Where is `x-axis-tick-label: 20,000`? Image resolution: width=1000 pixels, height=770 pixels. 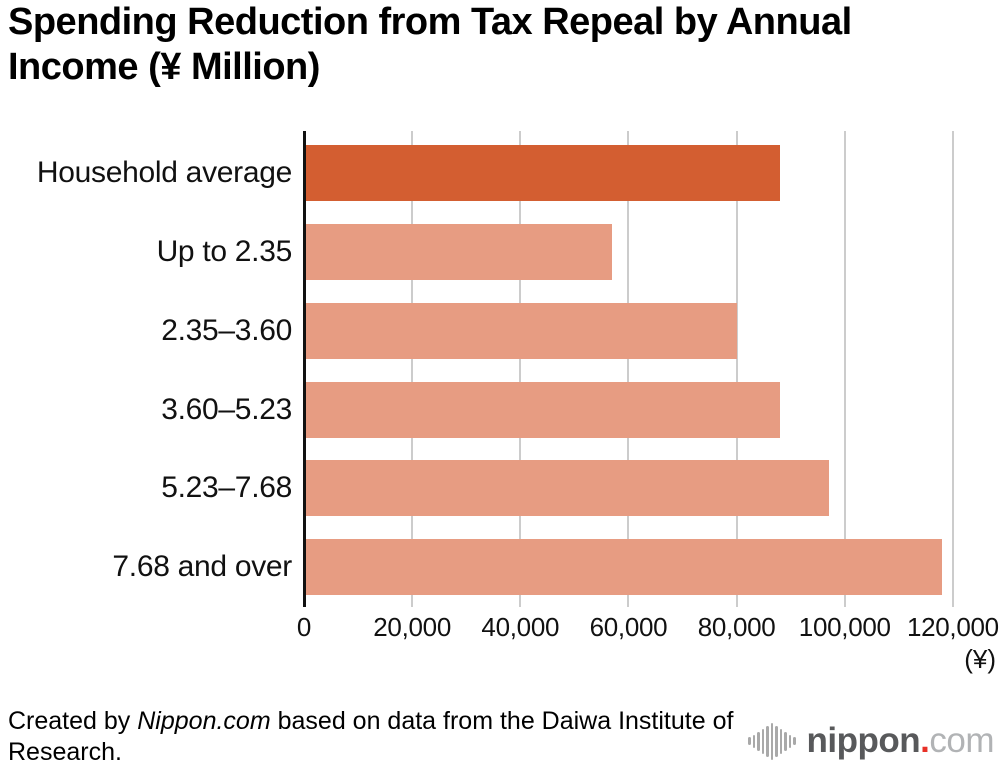 x-axis-tick-label: 20,000 is located at coordinates (412, 627).